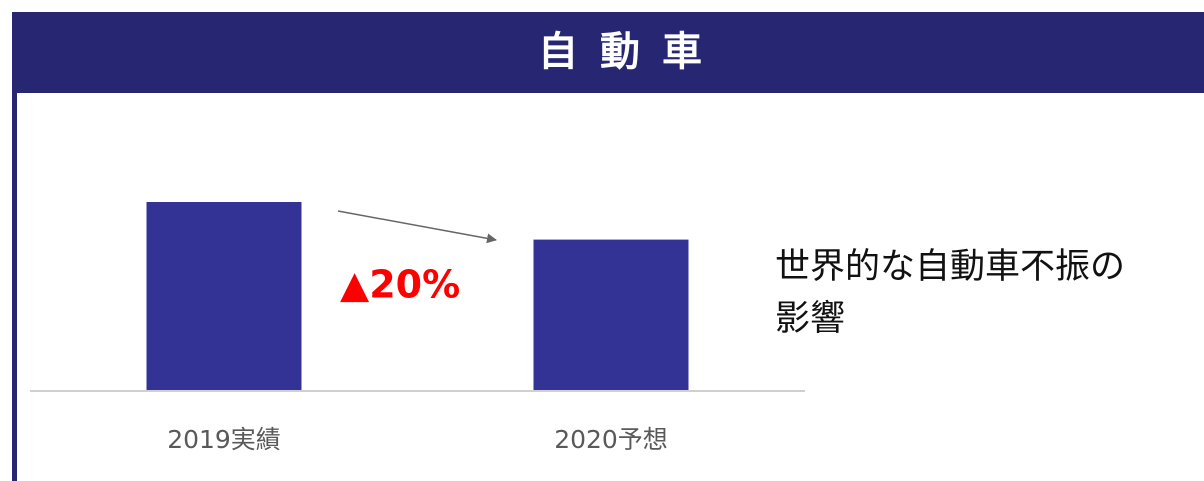 Image resolution: width=1204 pixels, height=481 pixels. I want to click on trend-arrow, so click(417, 227).